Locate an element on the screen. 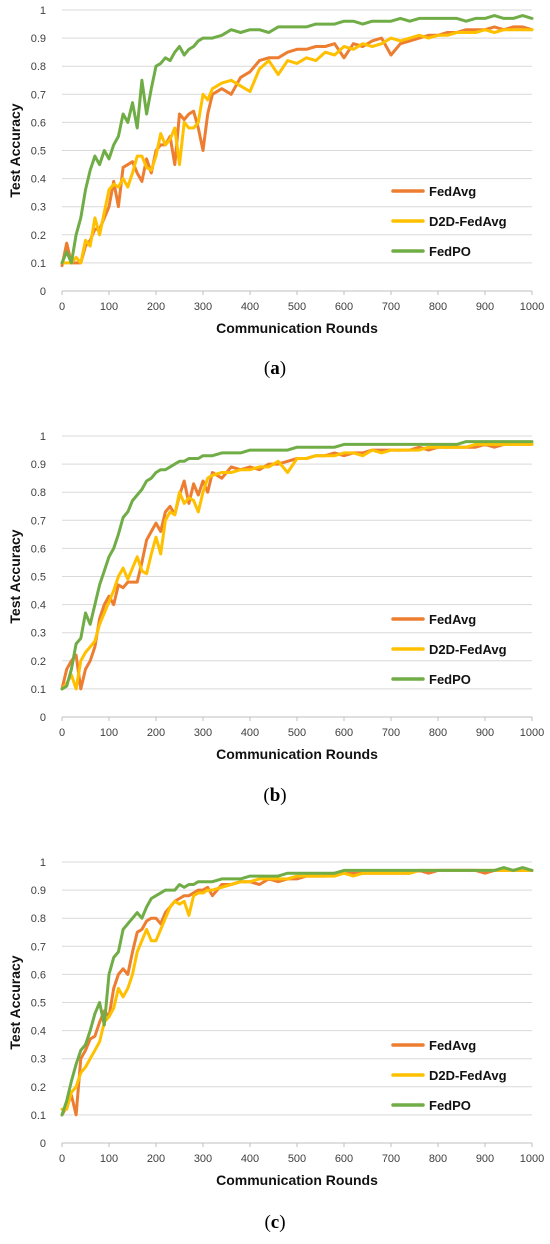  caption-b: (b) is located at coordinates (275, 795).